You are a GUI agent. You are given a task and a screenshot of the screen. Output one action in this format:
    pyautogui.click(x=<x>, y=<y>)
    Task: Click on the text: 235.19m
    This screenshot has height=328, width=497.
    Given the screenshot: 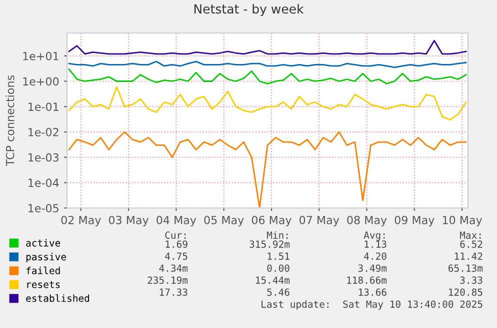 What is the action you would take?
    pyautogui.click(x=168, y=280)
    